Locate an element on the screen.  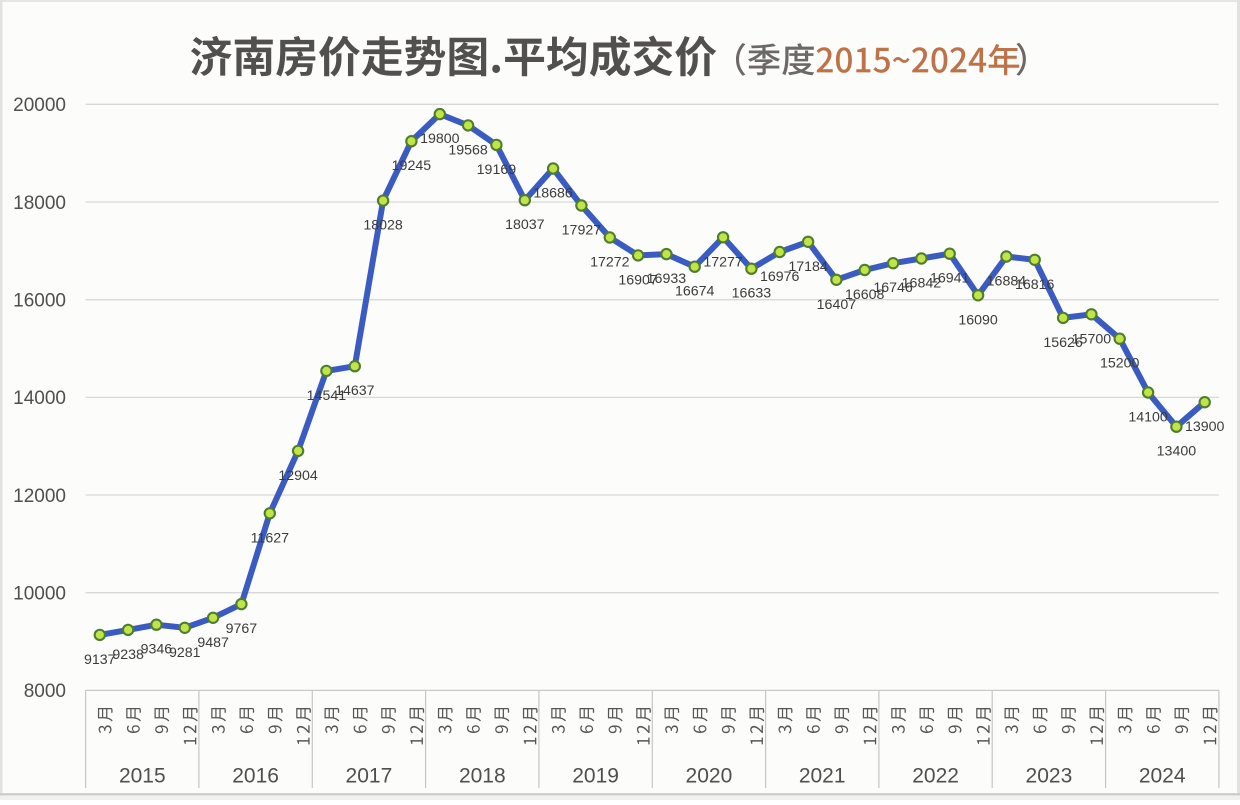
svg-text: 9137 is located at coordinates (100, 660).